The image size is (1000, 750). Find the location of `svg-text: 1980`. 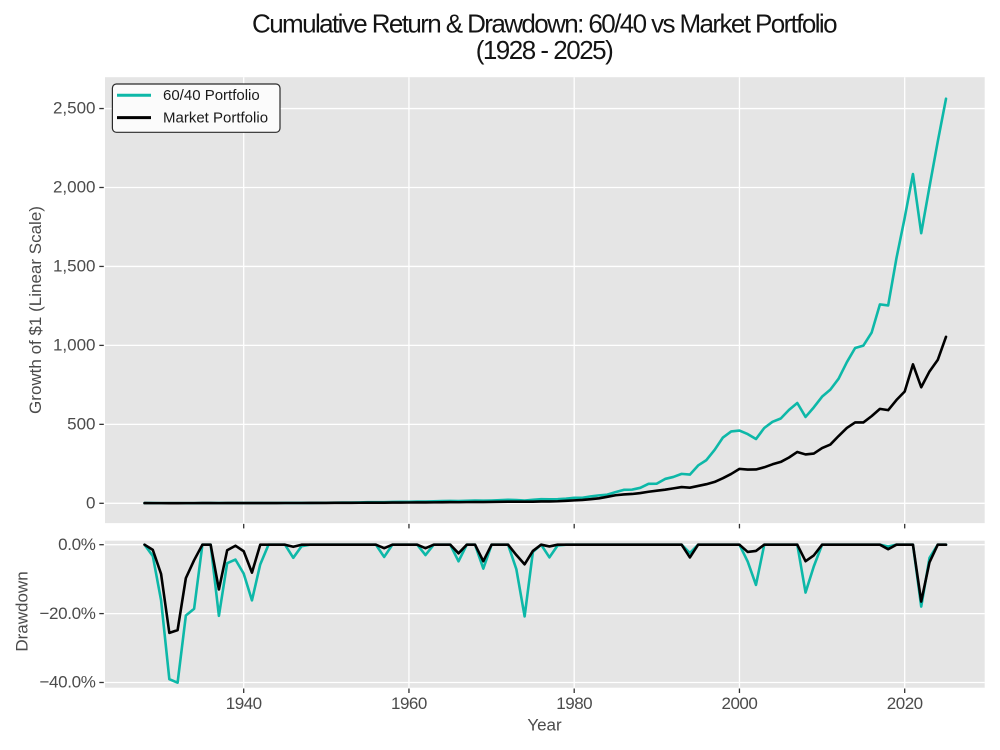

svg-text: 1980 is located at coordinates (574, 703).